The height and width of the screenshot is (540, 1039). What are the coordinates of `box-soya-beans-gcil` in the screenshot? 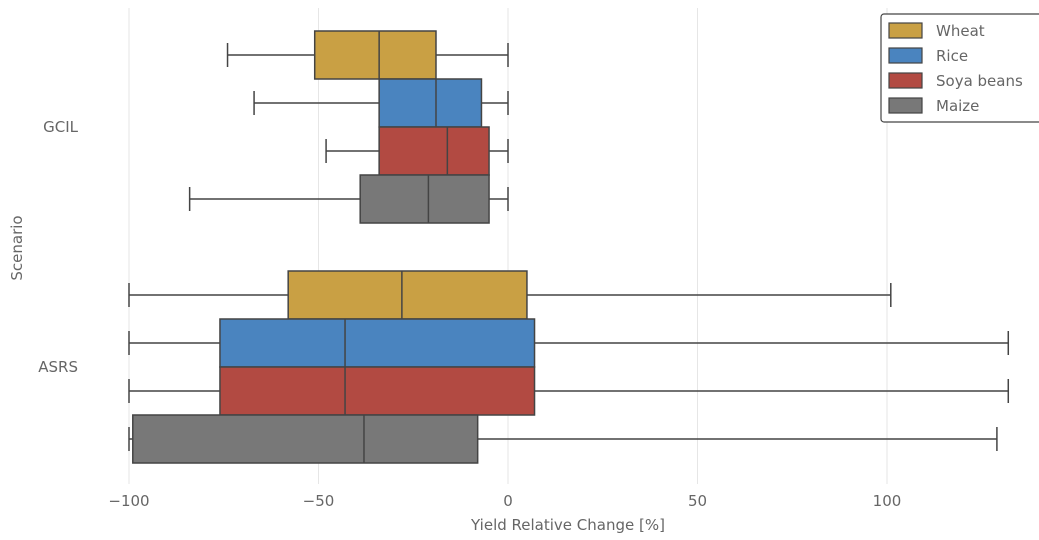 It's located at (417, 151).